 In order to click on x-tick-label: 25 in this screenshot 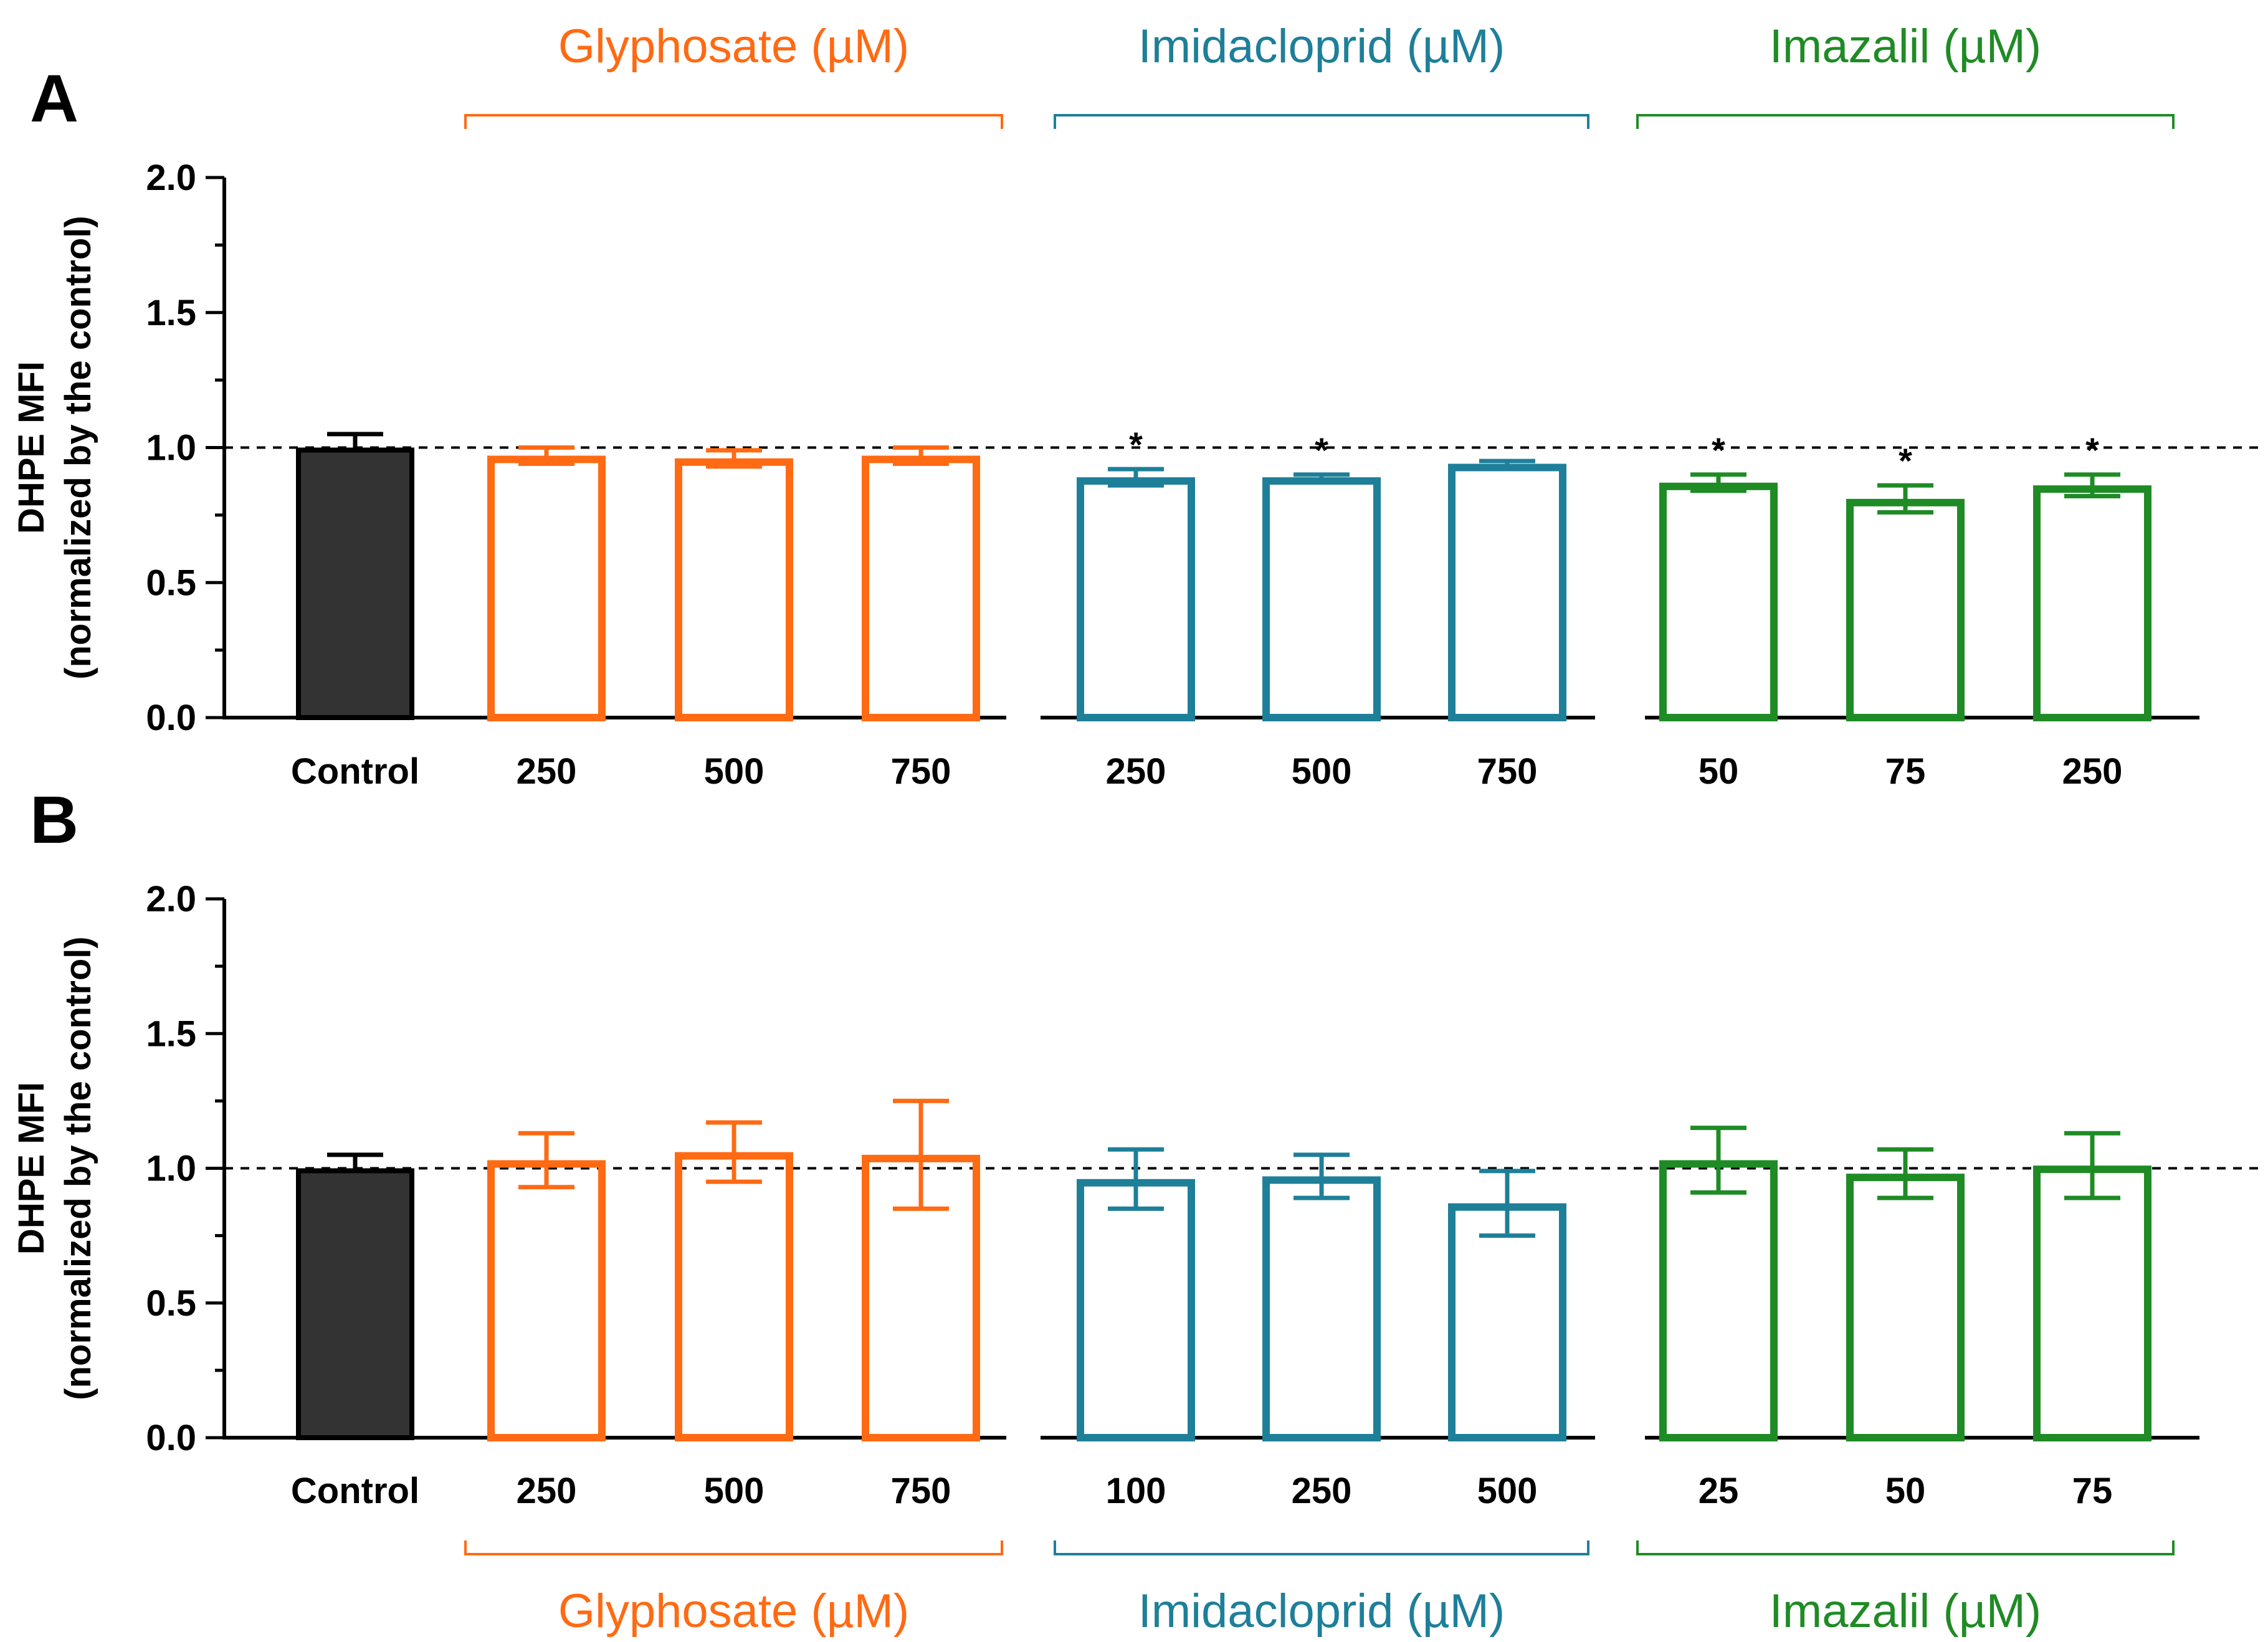, I will do `click(1719, 1491)`.